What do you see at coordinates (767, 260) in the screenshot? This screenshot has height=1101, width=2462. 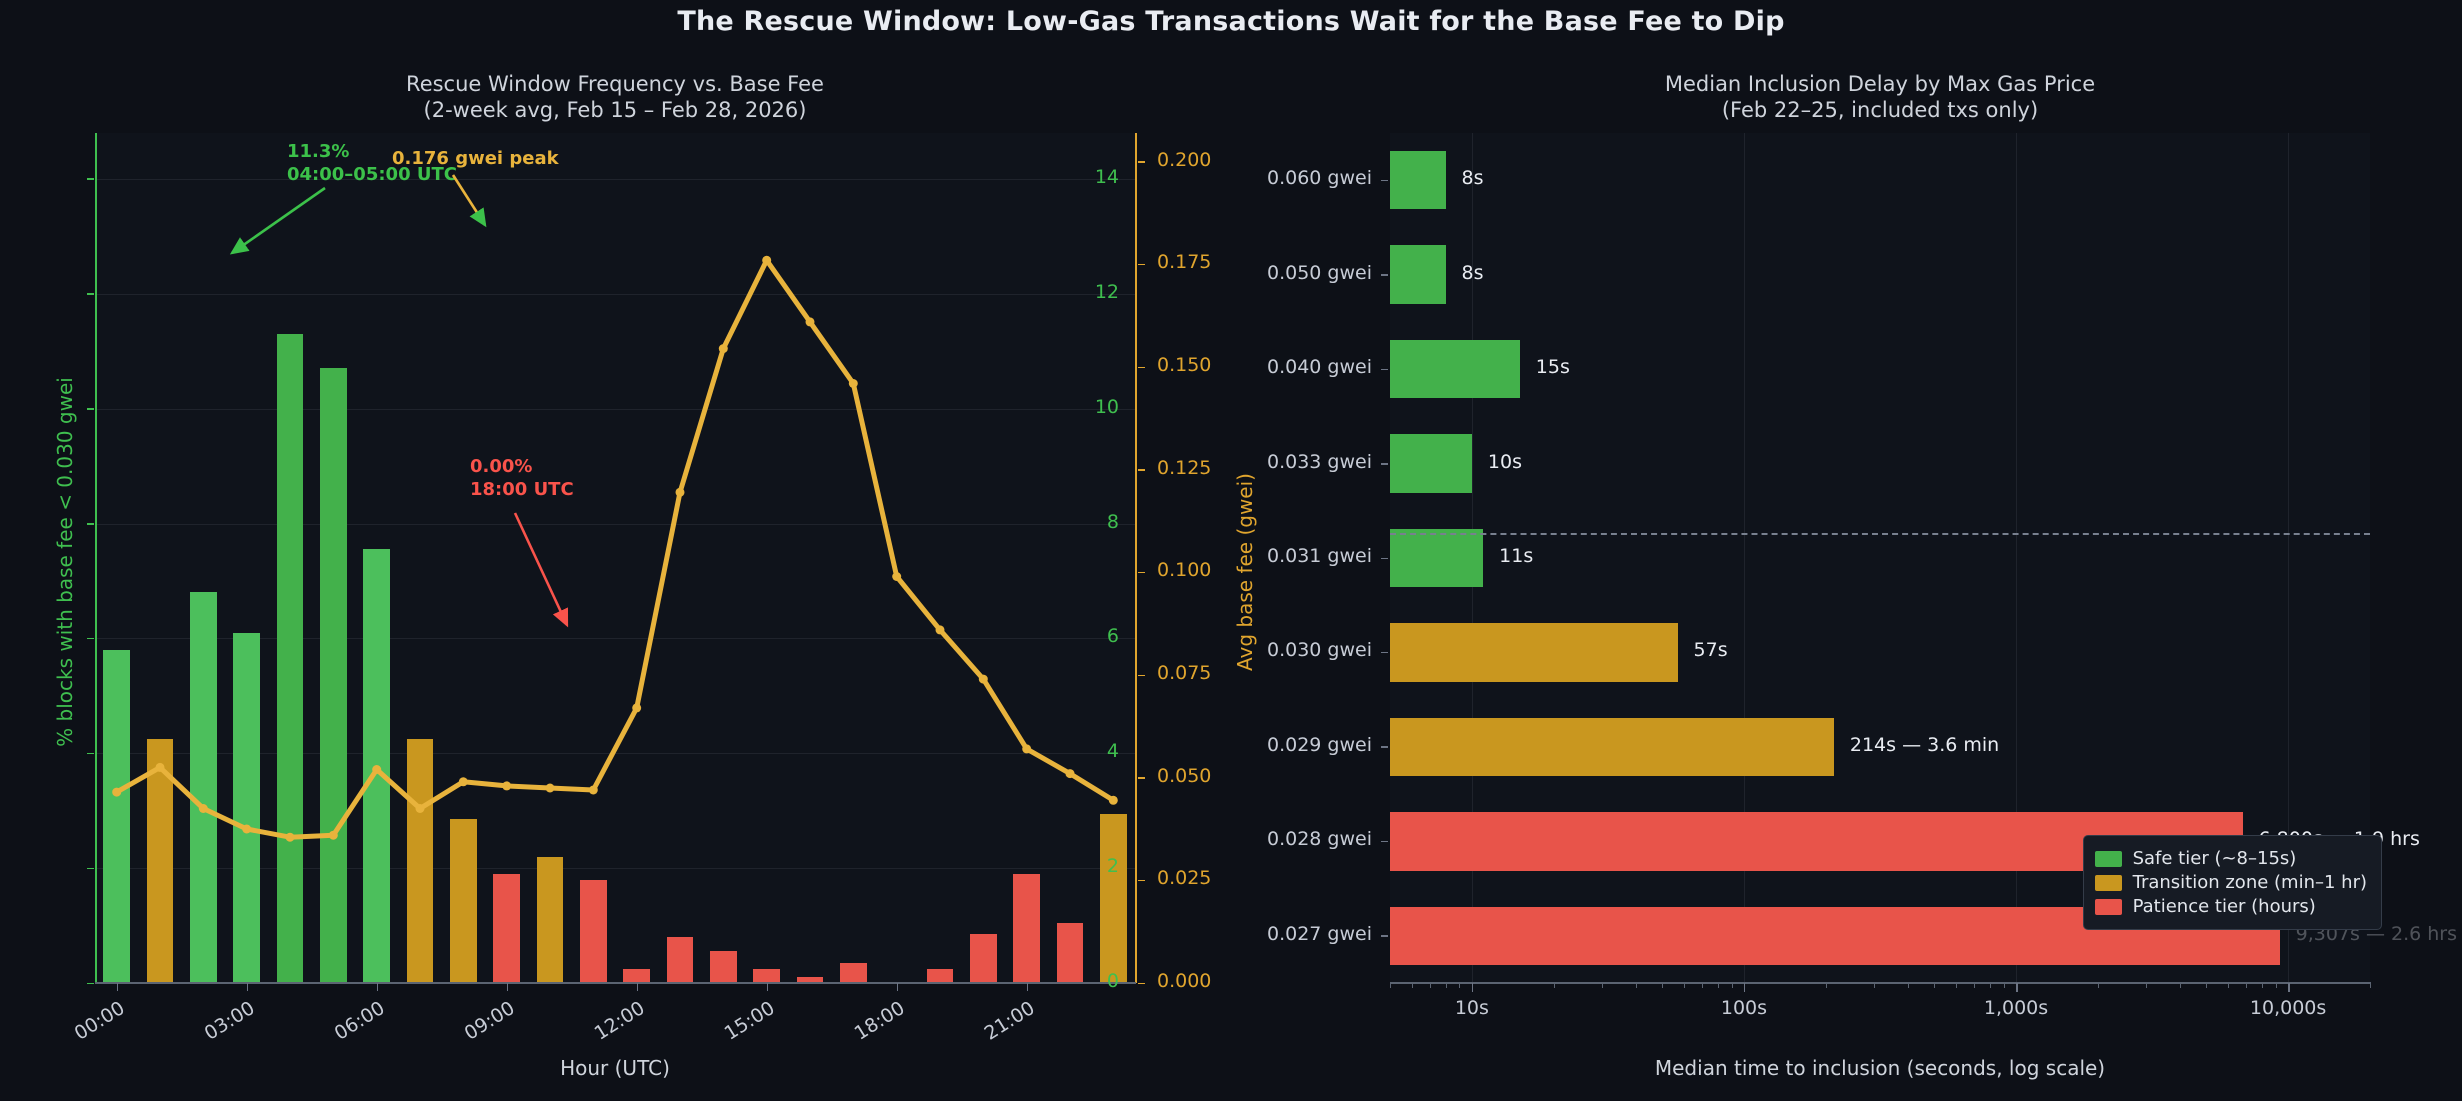 I see `base-fee-point-15:00` at bounding box center [767, 260].